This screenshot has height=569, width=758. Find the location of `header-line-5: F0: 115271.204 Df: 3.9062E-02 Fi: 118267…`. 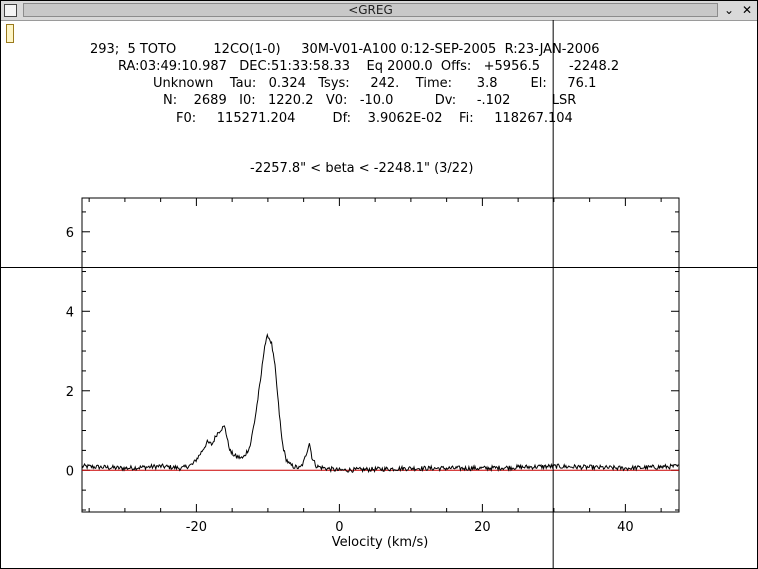

header-line-5: F0: 115271.204 Df: 3.9062E-02 Fi: 118267… is located at coordinates (374, 118).